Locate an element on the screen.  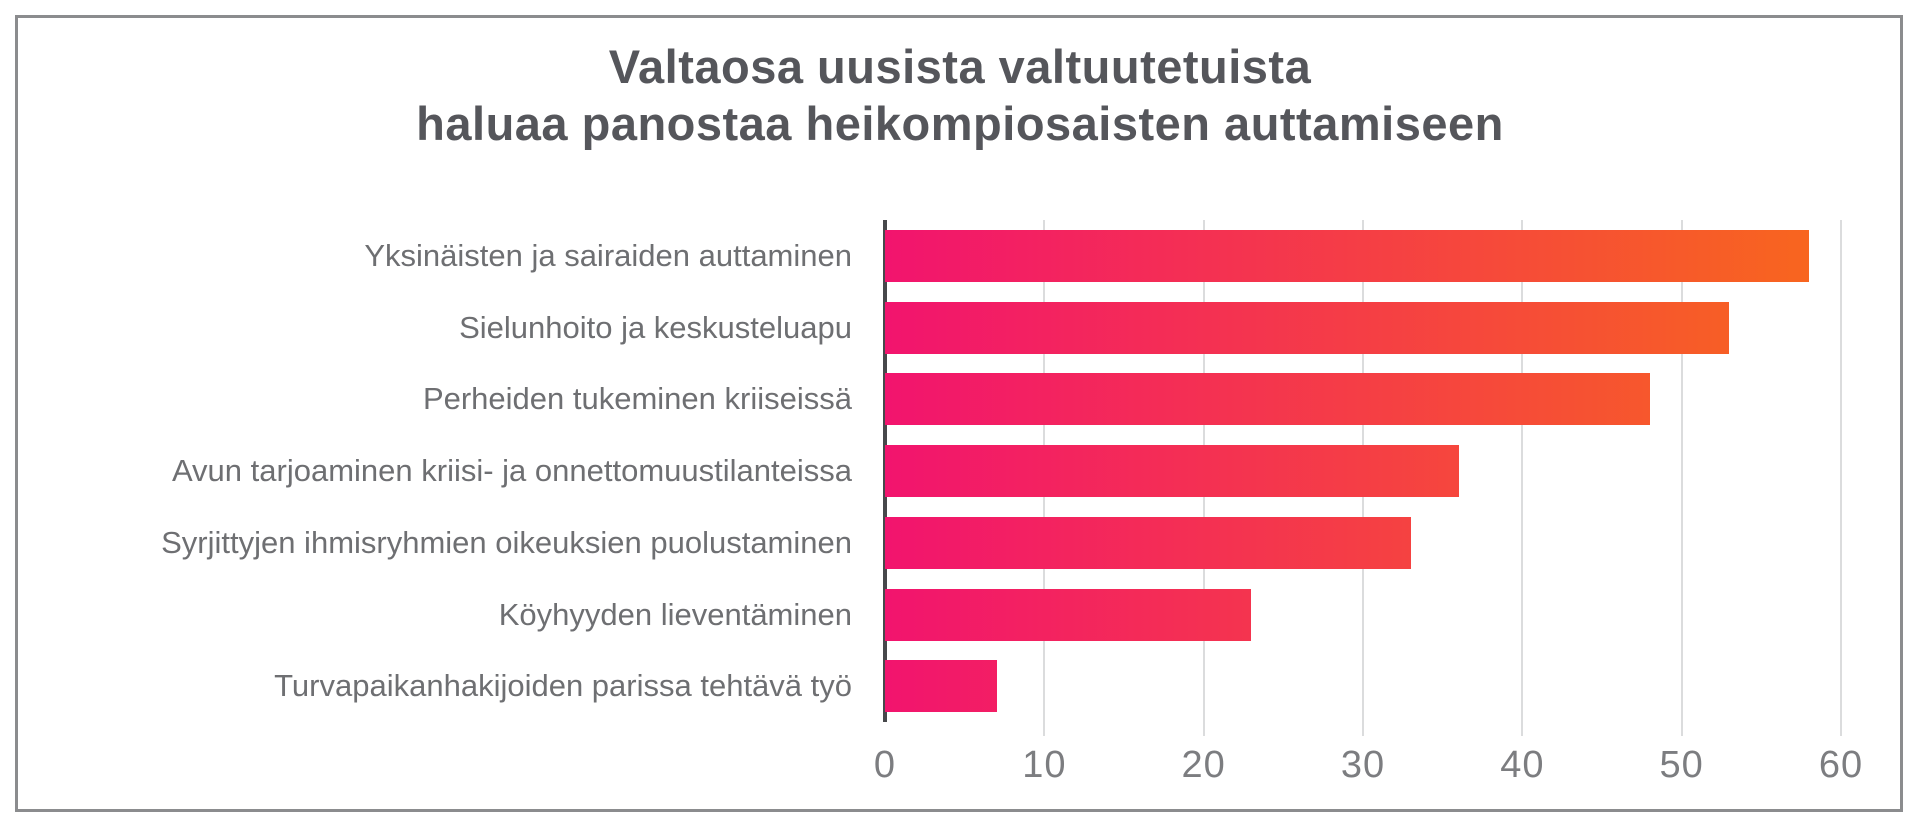
bar-row: Köyhyyden lieventäminen is located at coordinates (960, 615).